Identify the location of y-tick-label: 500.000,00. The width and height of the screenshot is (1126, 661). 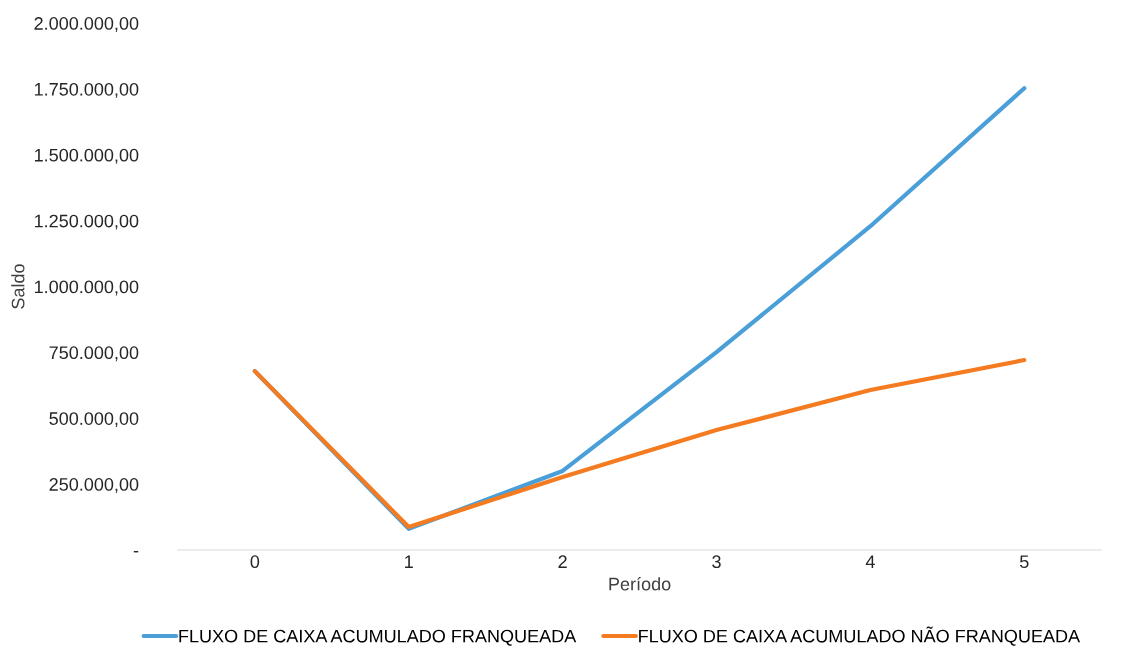
(94, 420).